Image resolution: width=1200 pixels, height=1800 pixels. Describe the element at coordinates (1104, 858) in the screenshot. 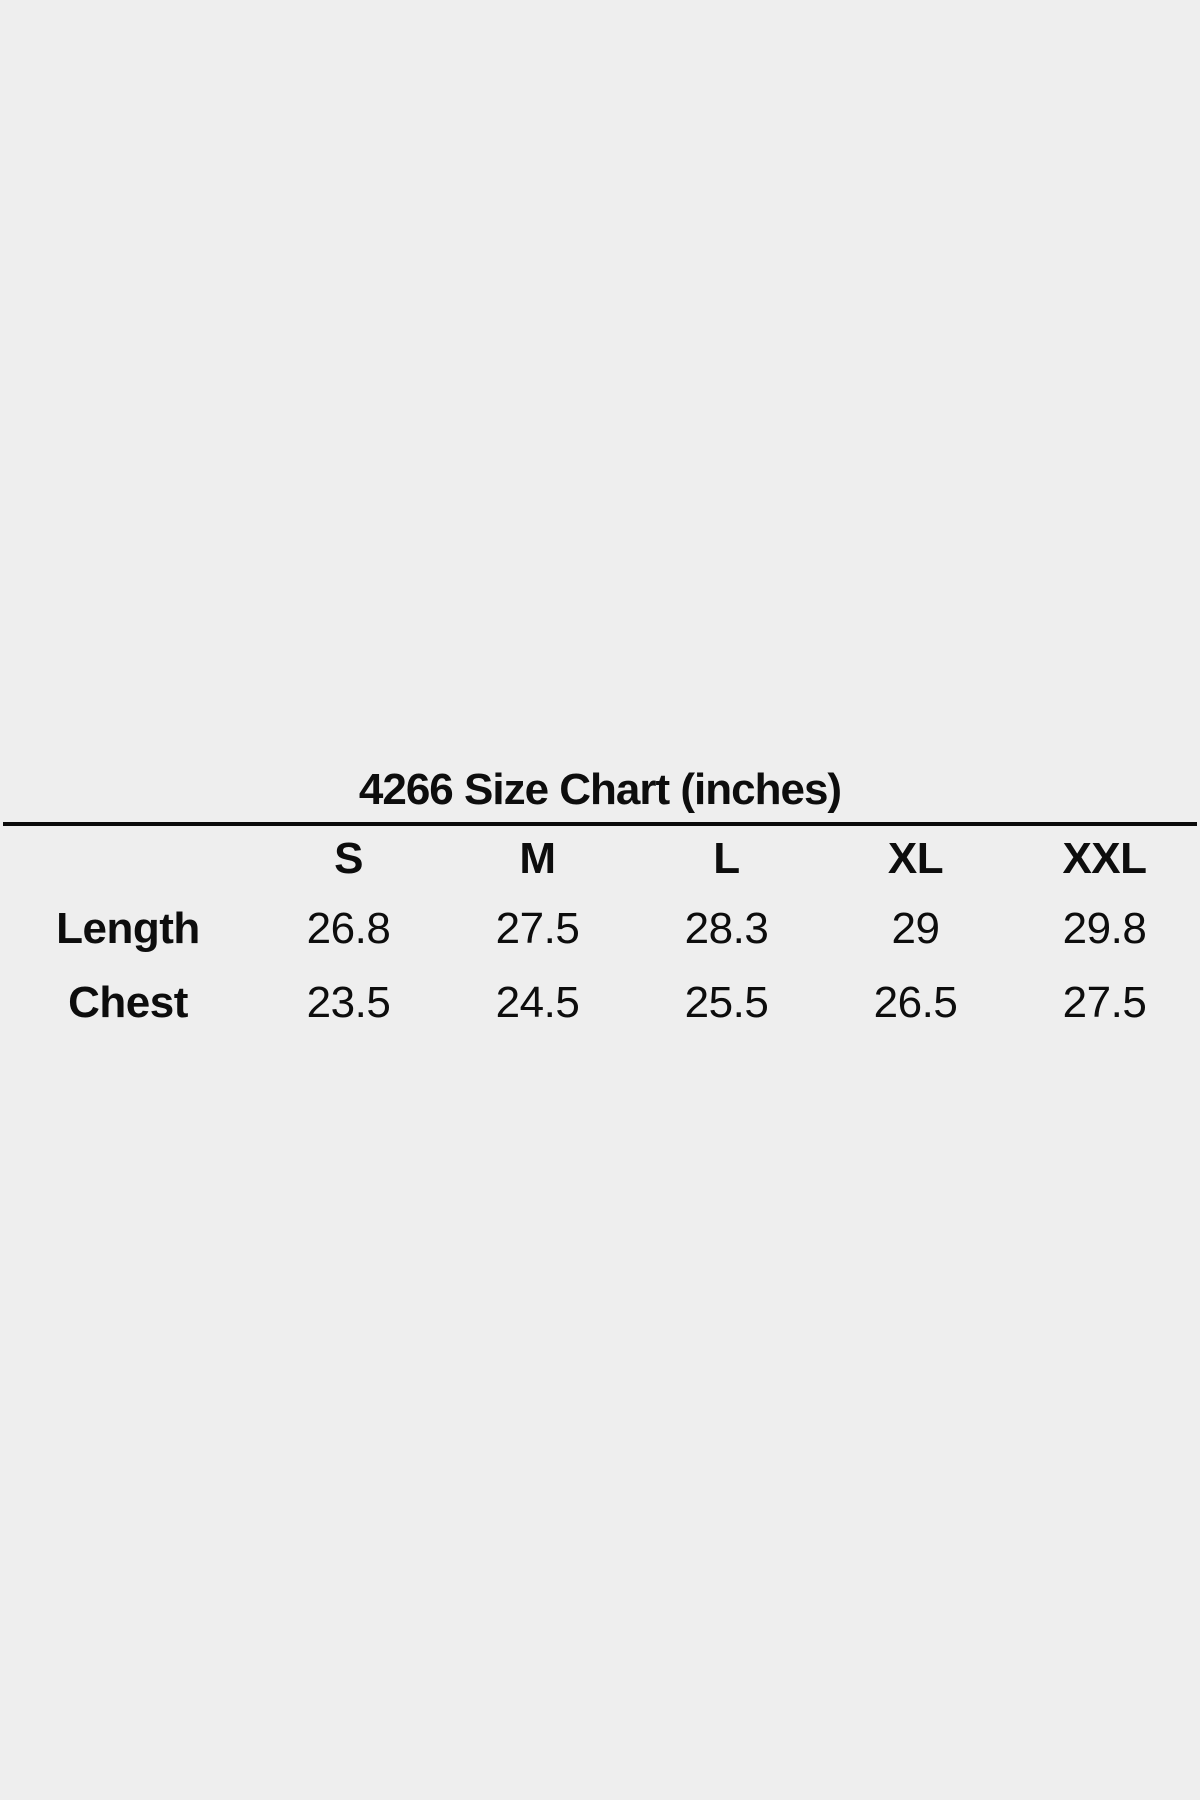

I see `size-header-xxl: XXL` at that location.